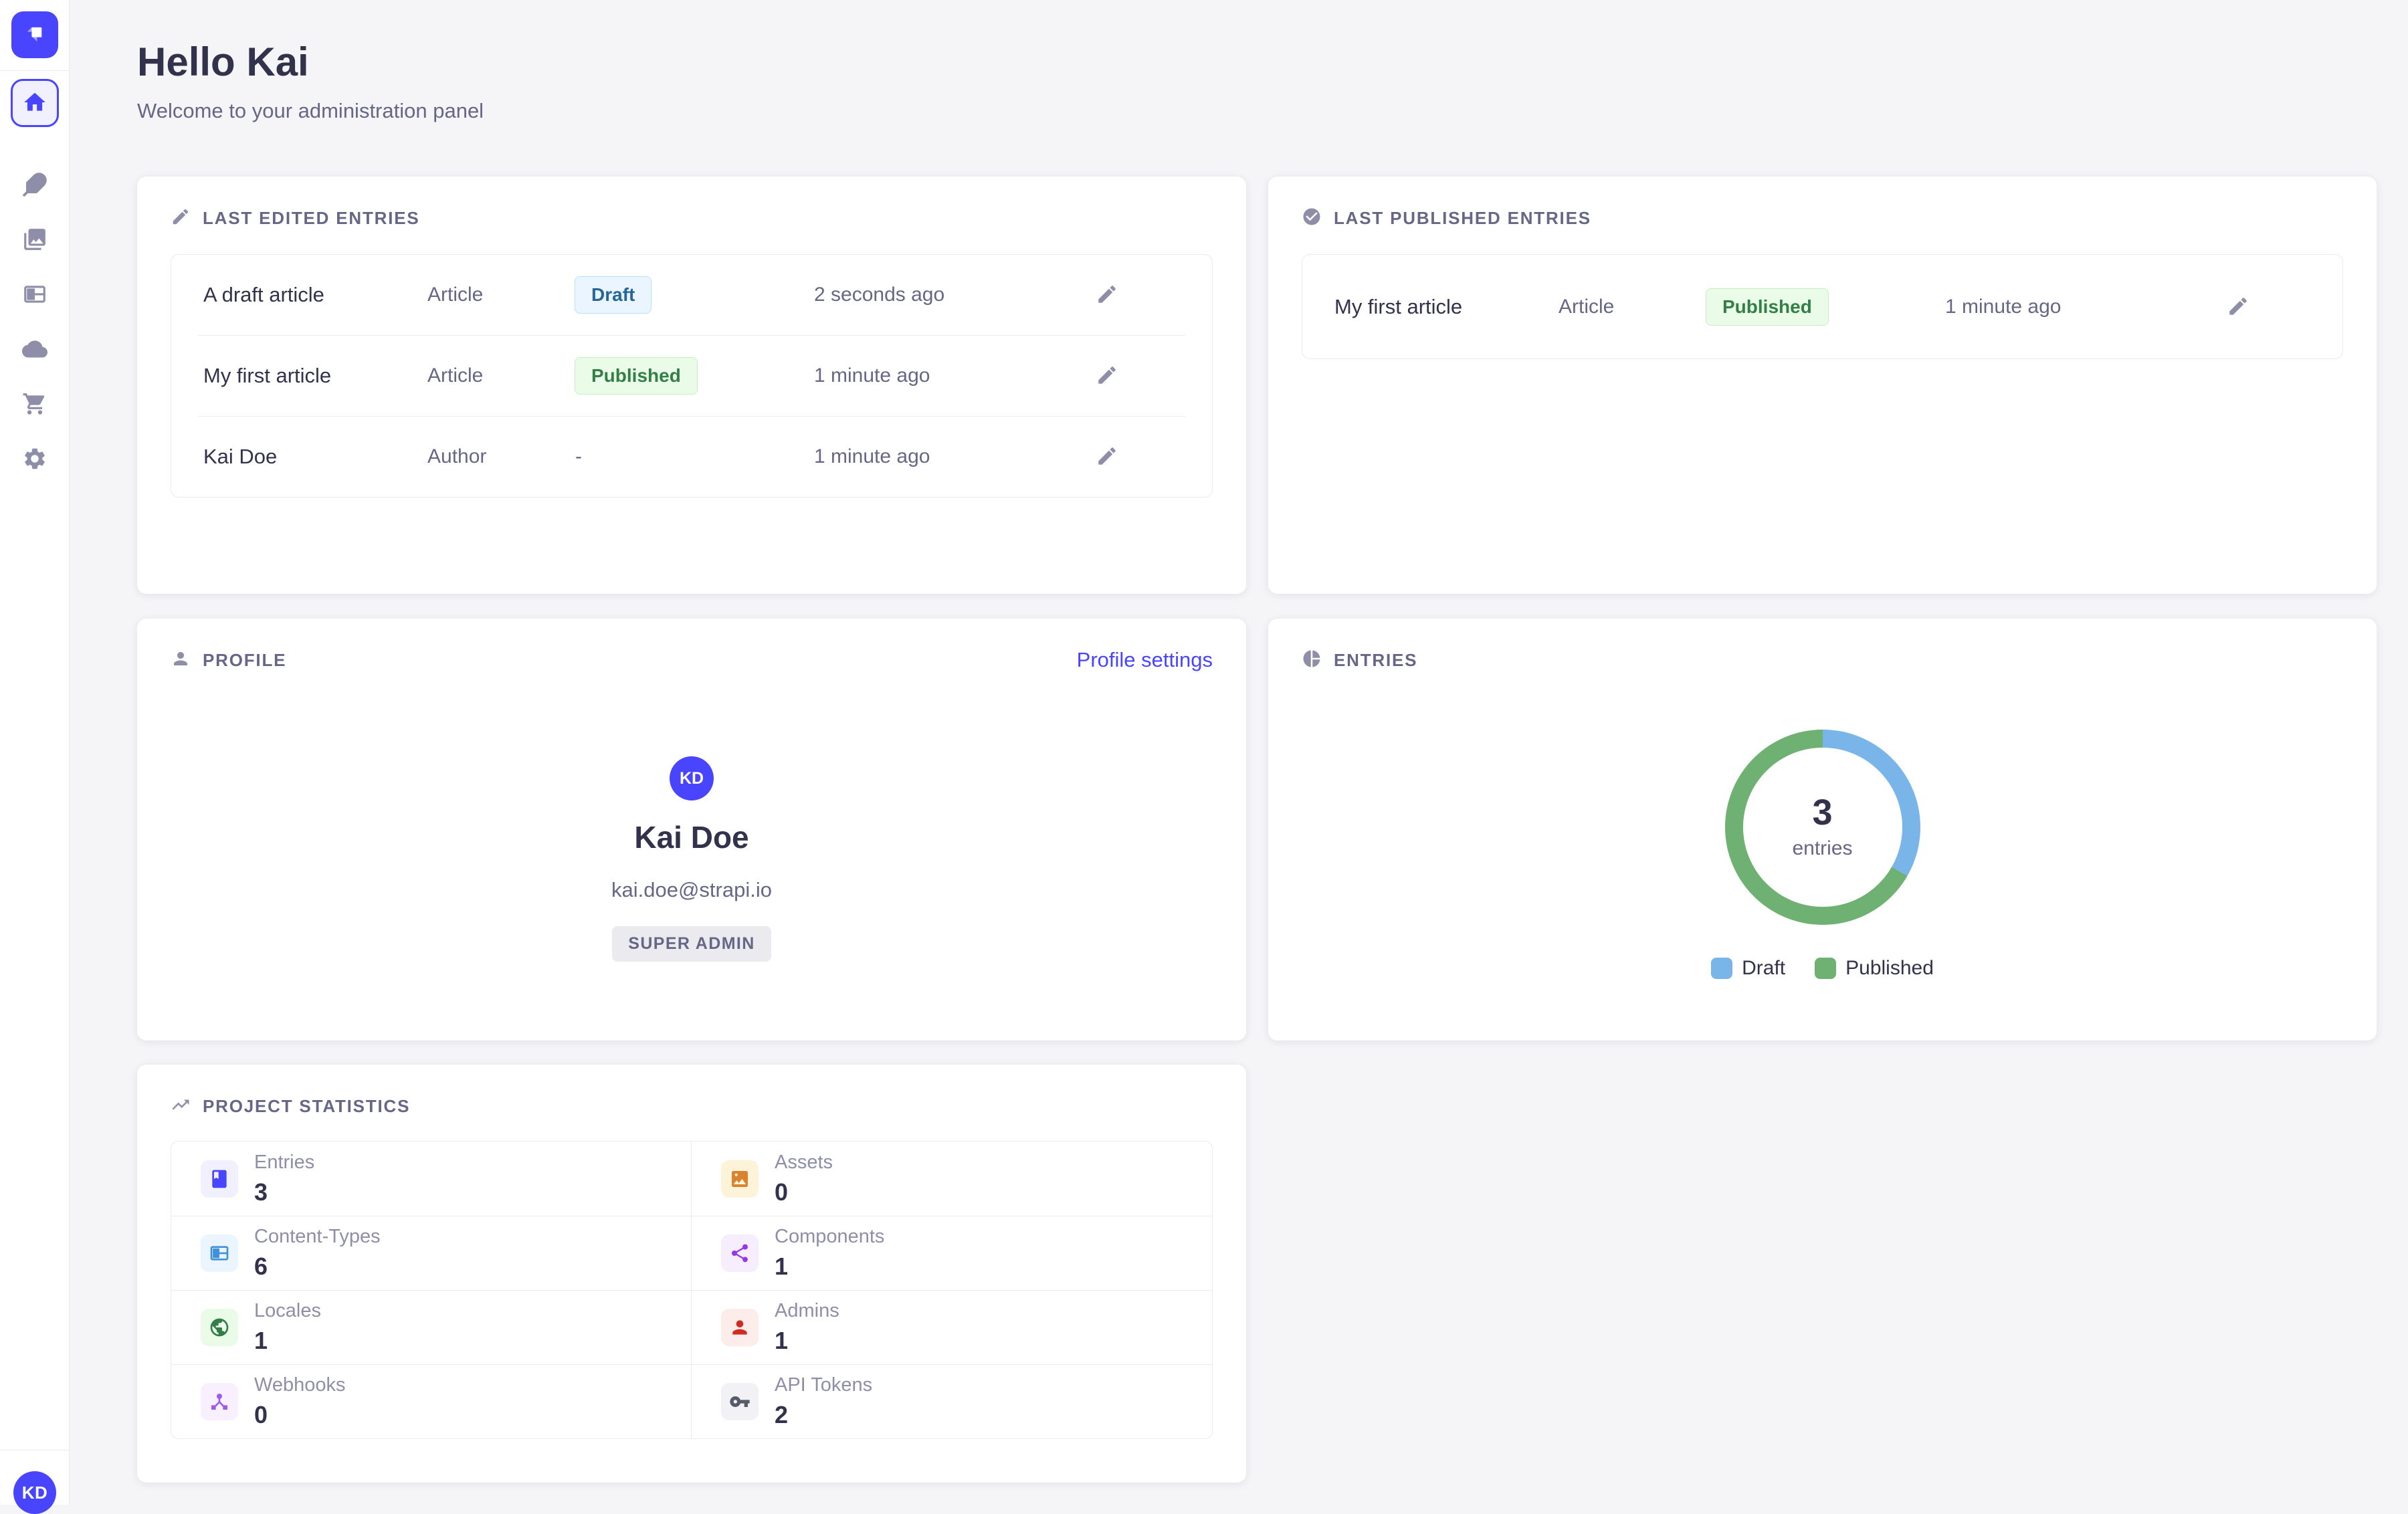  What do you see at coordinates (740, 1179) in the screenshot?
I see `image-icon` at bounding box center [740, 1179].